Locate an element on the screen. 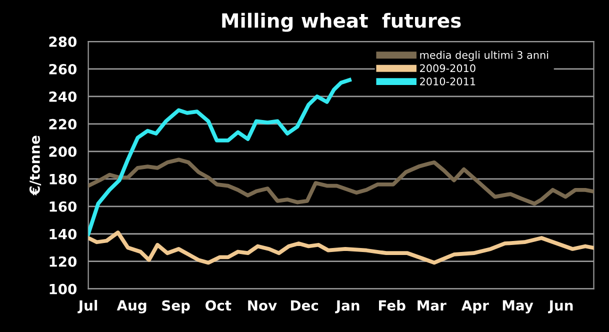  y-tick-label: 100 is located at coordinates (63, 289).